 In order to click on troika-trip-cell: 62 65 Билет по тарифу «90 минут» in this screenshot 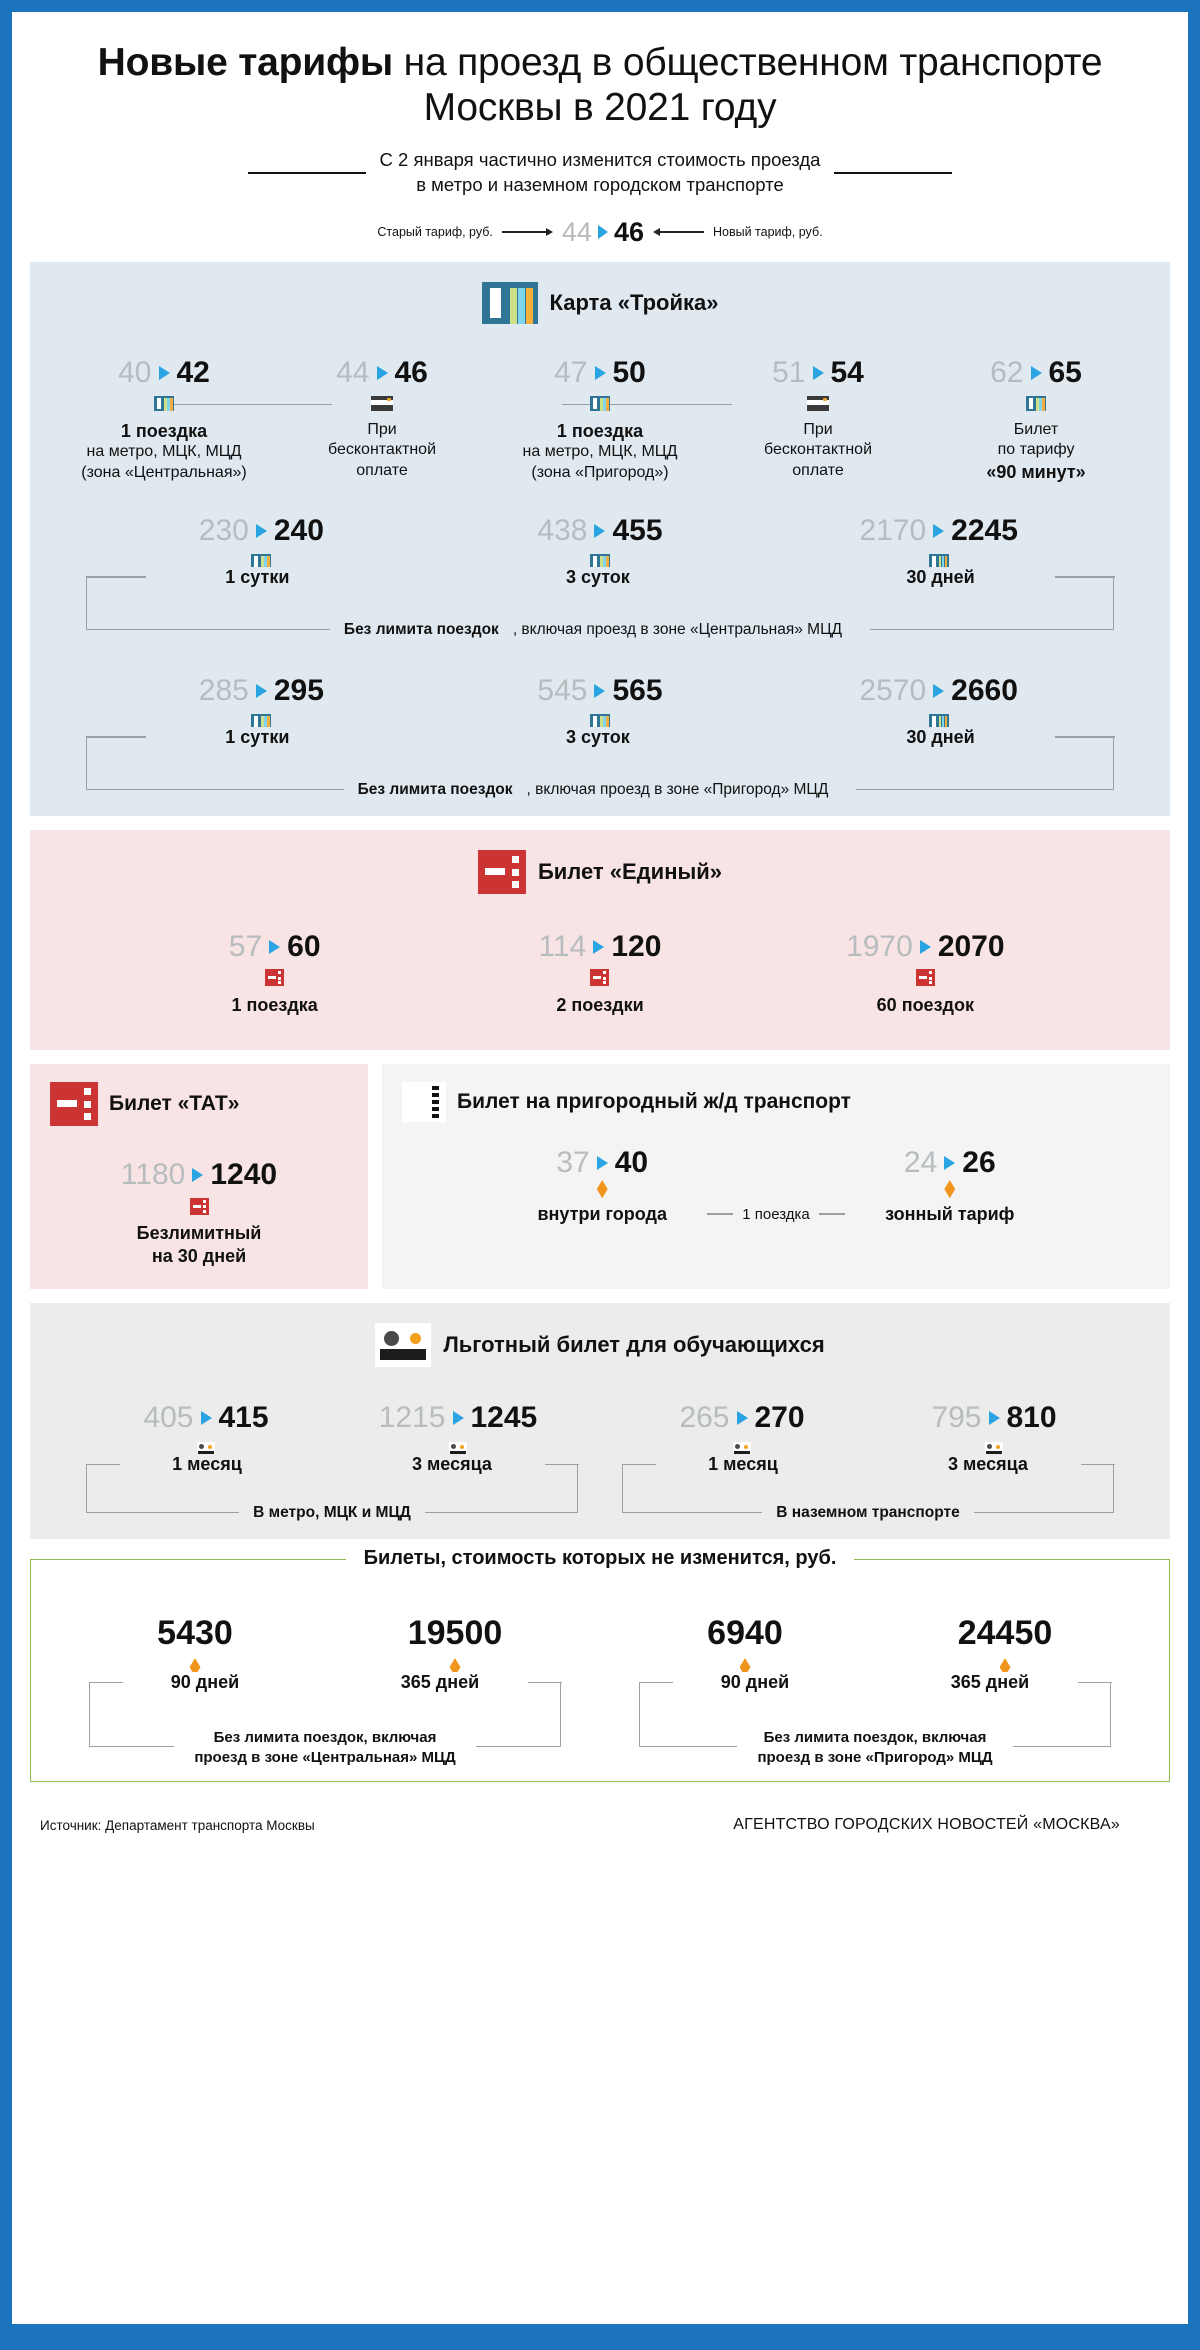, I will do `click(1036, 420)`.